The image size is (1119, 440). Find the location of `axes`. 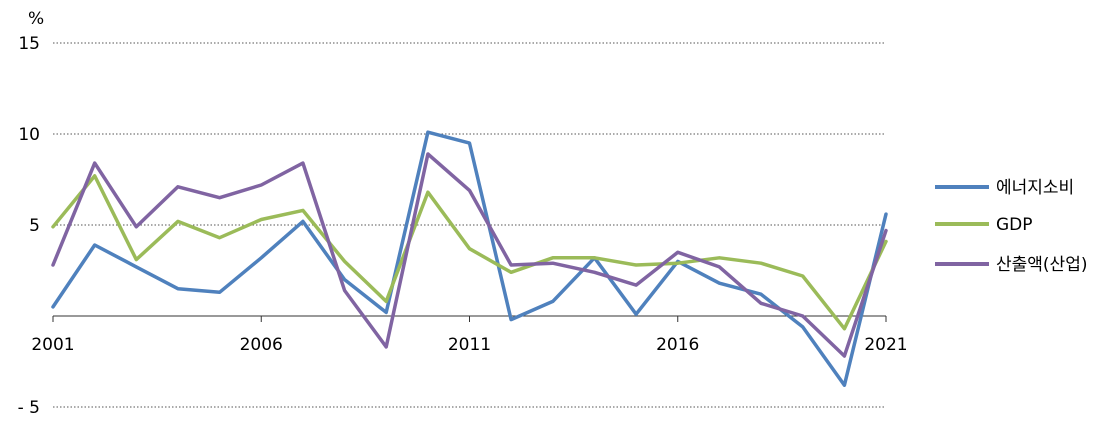

axes is located at coordinates (469, 318).